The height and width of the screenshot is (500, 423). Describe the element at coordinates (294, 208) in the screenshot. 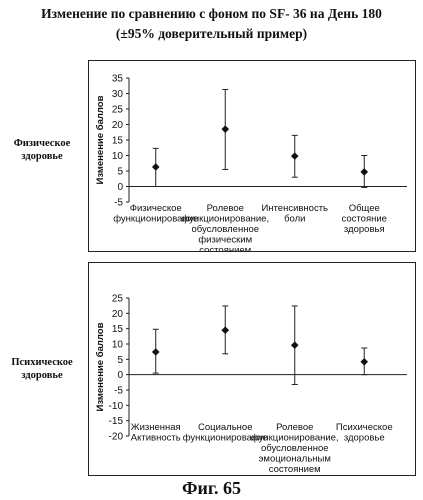

I see `category-label-line: Интенсивность` at that location.